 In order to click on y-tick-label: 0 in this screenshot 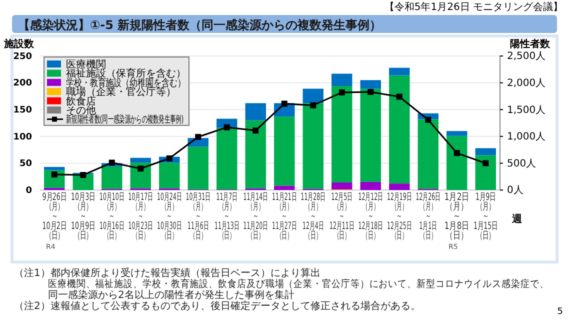, I will do `click(29, 191)`.